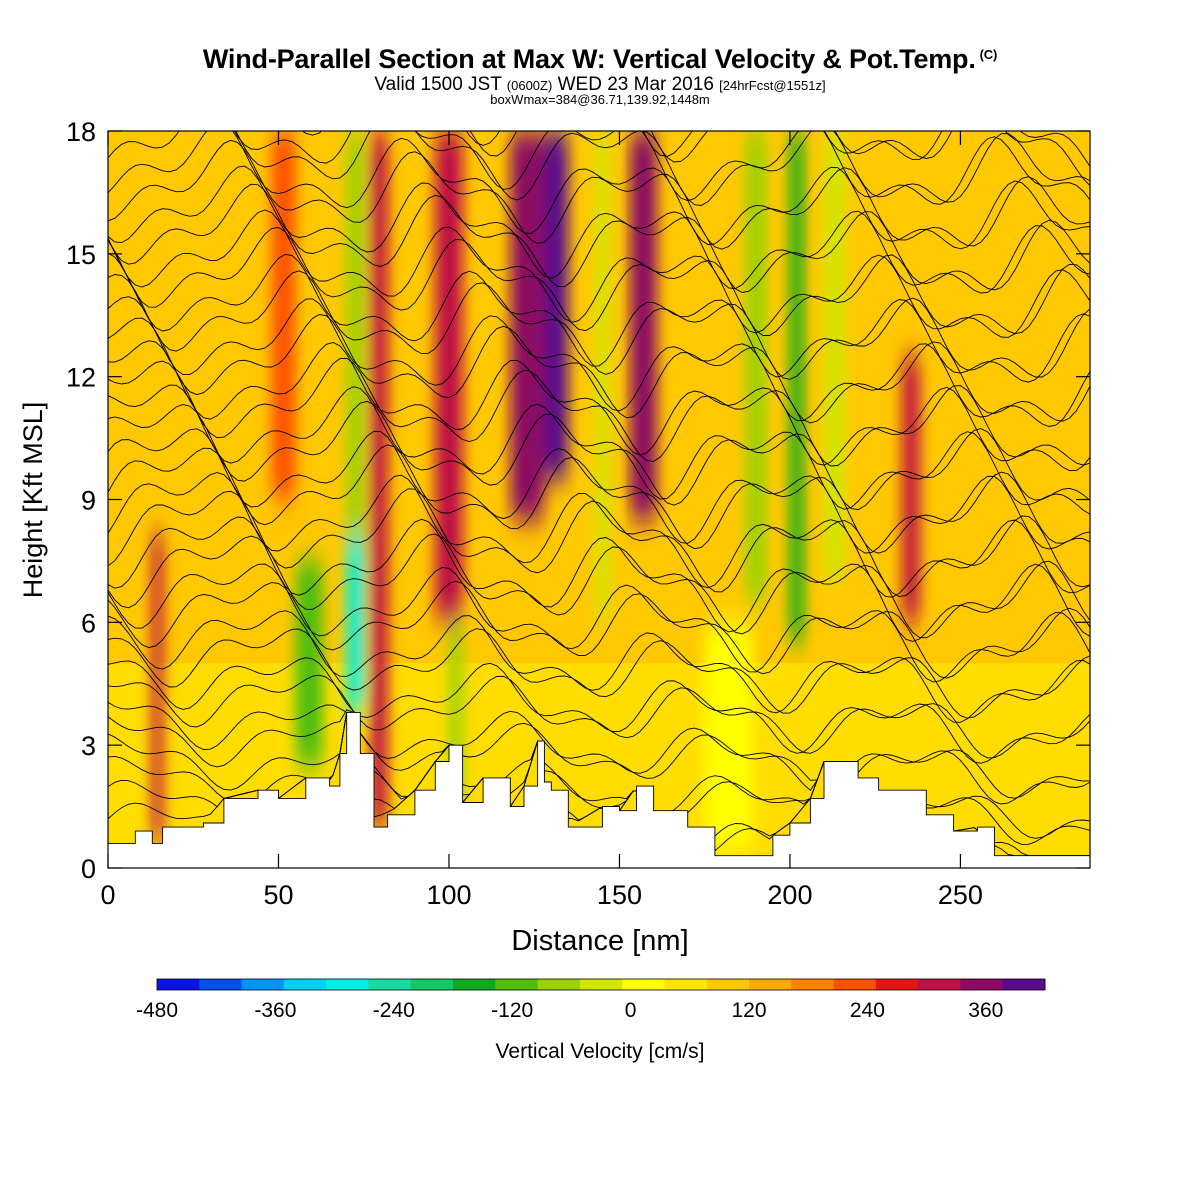 The width and height of the screenshot is (1200, 1200). Describe the element at coordinates (88, 869) in the screenshot. I see `y-tick-label: 0` at that location.